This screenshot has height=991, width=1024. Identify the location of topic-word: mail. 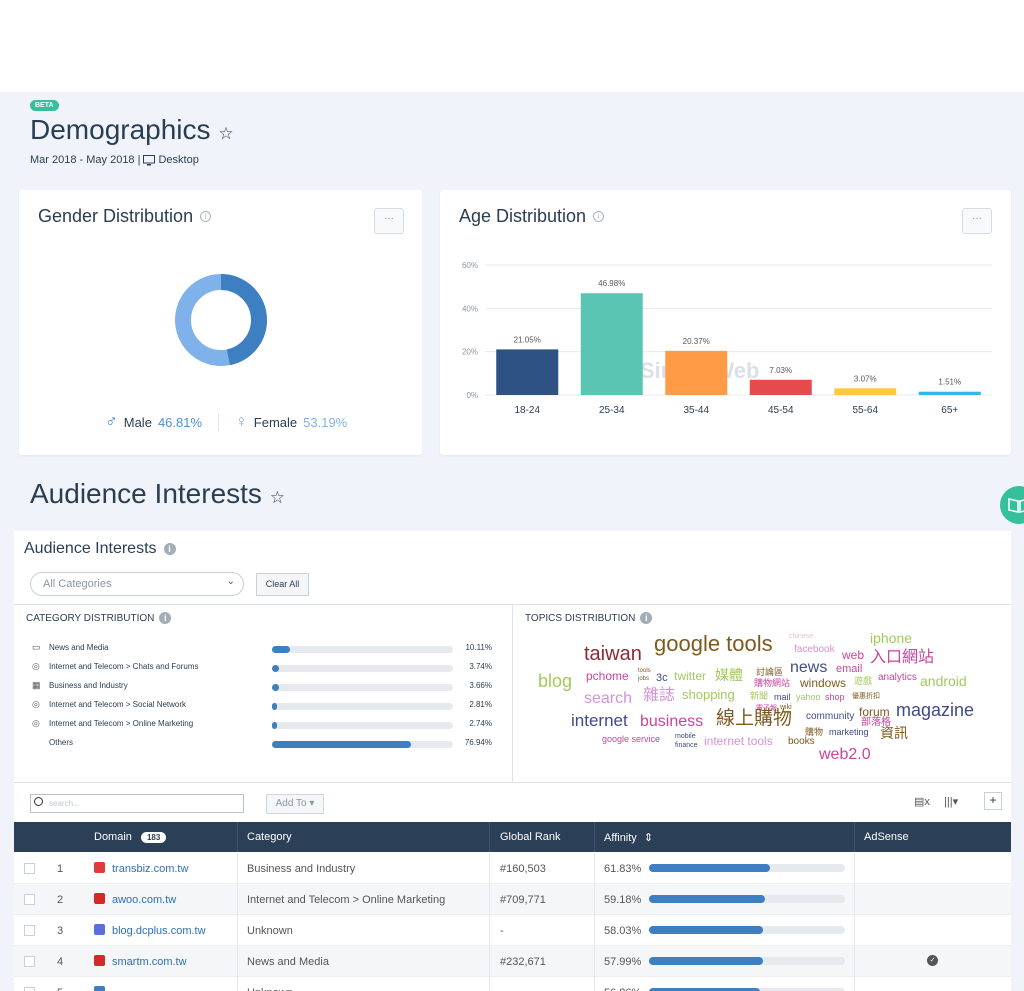
(782, 697).